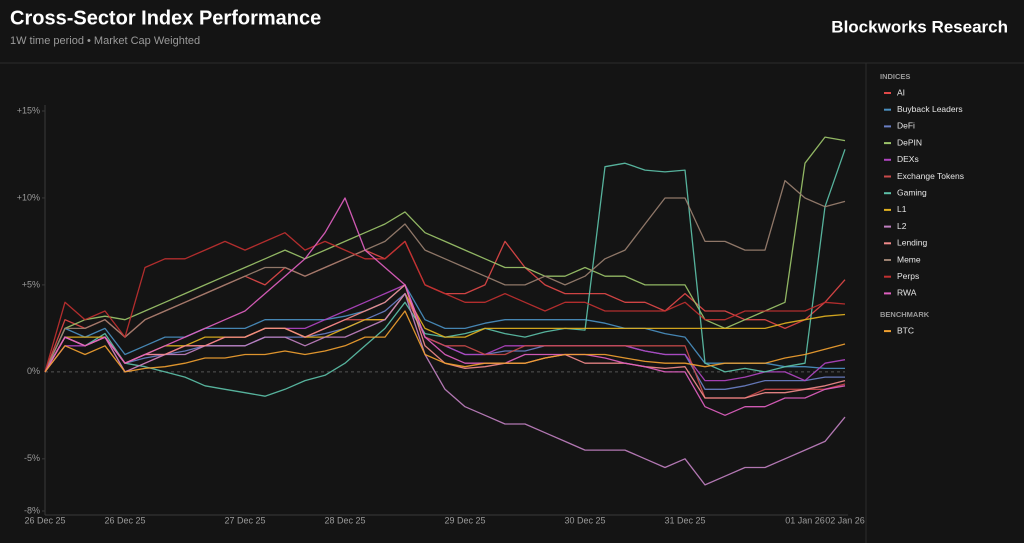  What do you see at coordinates (32, 458) in the screenshot?
I see `y-tick-label: -5%` at bounding box center [32, 458].